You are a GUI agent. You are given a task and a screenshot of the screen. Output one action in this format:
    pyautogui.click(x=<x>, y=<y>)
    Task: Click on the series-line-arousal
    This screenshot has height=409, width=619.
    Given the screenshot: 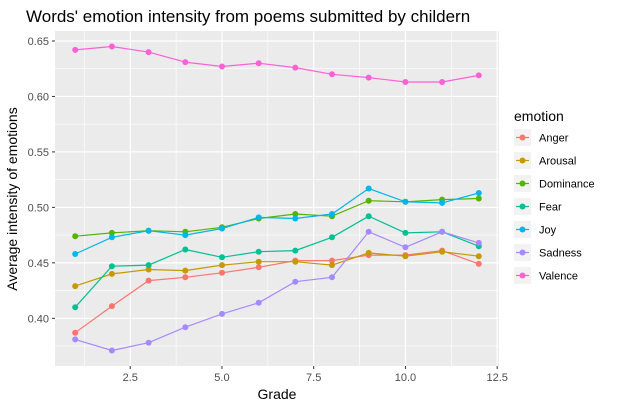 What is the action you would take?
    pyautogui.click(x=277, y=269)
    